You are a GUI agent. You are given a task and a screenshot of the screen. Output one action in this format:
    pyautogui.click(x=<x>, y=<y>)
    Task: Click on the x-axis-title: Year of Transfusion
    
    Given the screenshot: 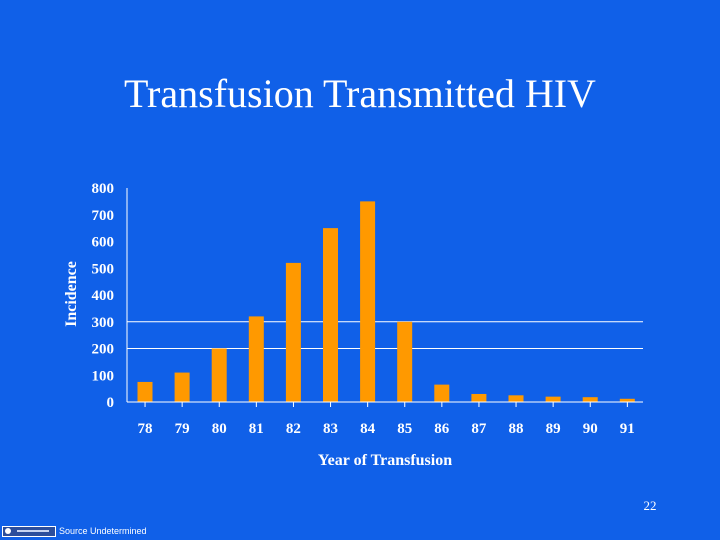 What is the action you would take?
    pyautogui.click(x=385, y=460)
    